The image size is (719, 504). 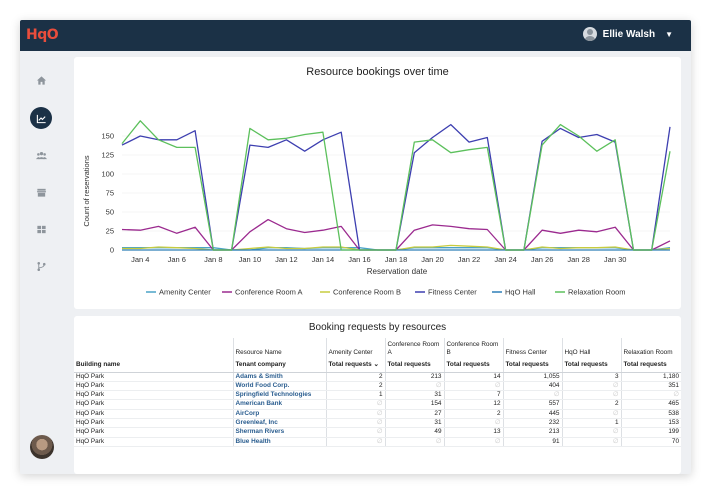 What do you see at coordinates (376, 364) in the screenshot?
I see `chevron-down-icon: ⌄` at bounding box center [376, 364].